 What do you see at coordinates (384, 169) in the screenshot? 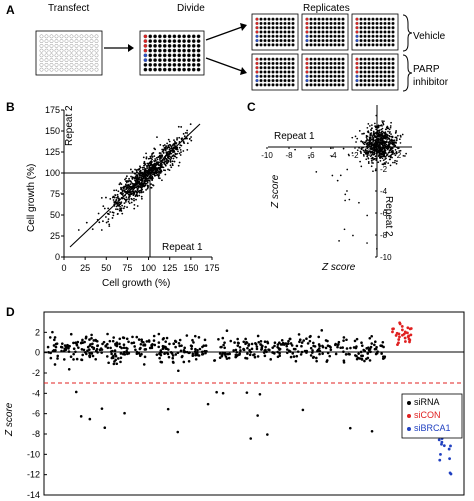
I see `panel-c-y-tick-label: -2` at bounding box center [384, 169].